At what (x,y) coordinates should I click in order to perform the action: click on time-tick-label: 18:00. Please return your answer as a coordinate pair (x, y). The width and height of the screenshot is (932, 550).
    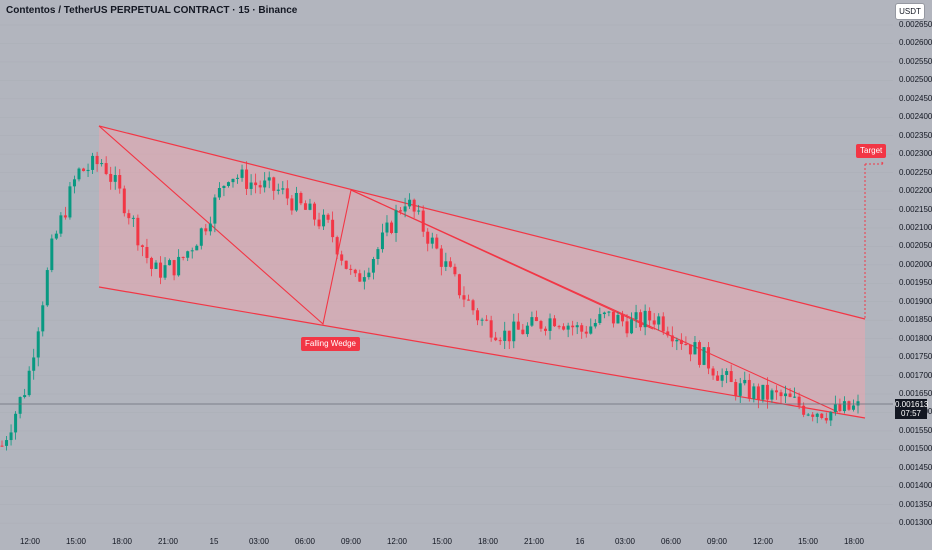
    Looking at the image, I should click on (122, 541).